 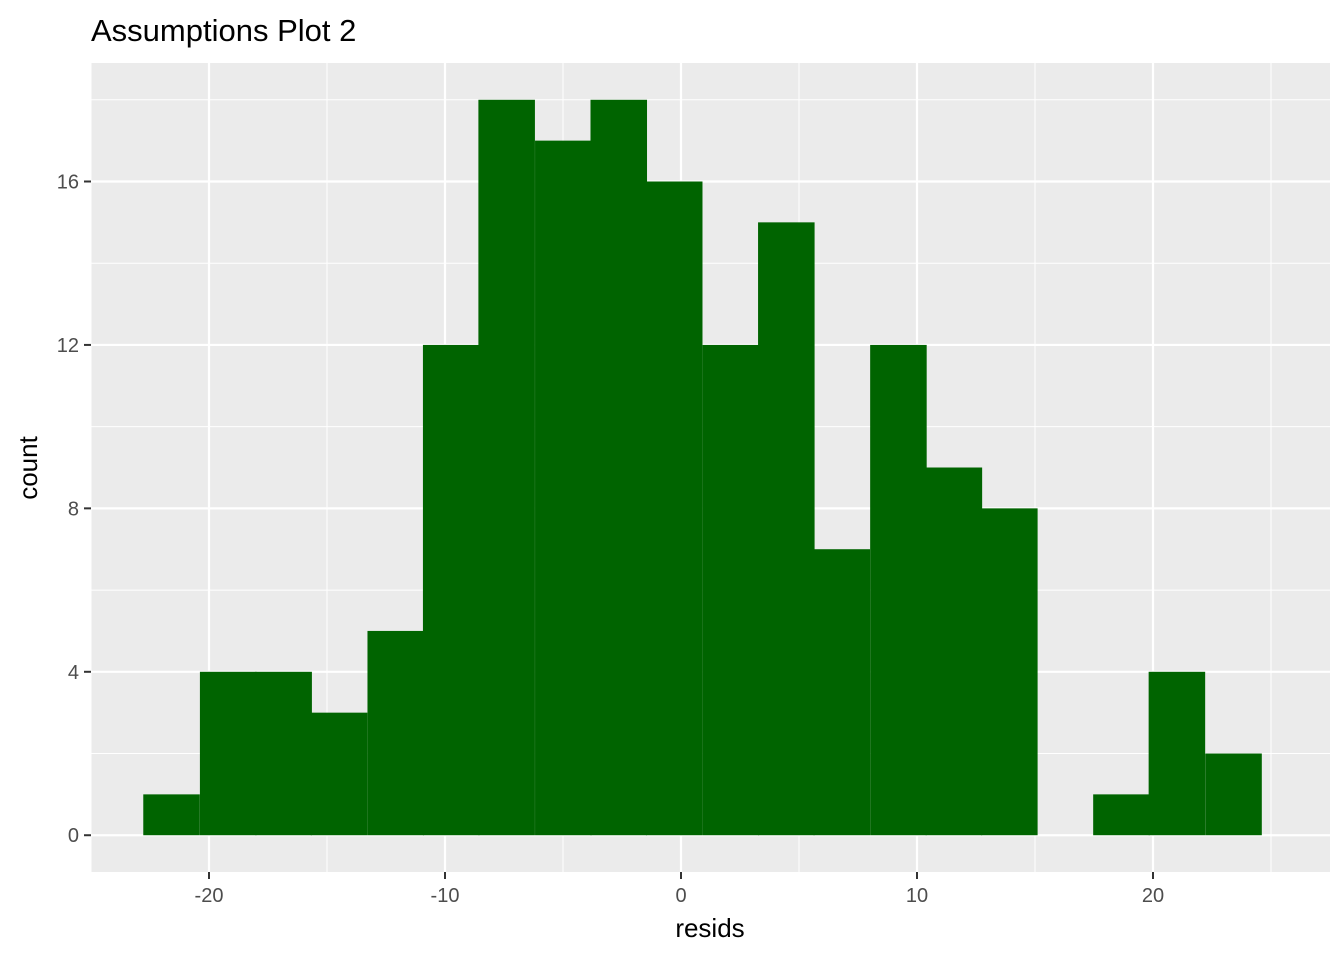 I want to click on x-axis-title: resids, so click(x=709, y=928).